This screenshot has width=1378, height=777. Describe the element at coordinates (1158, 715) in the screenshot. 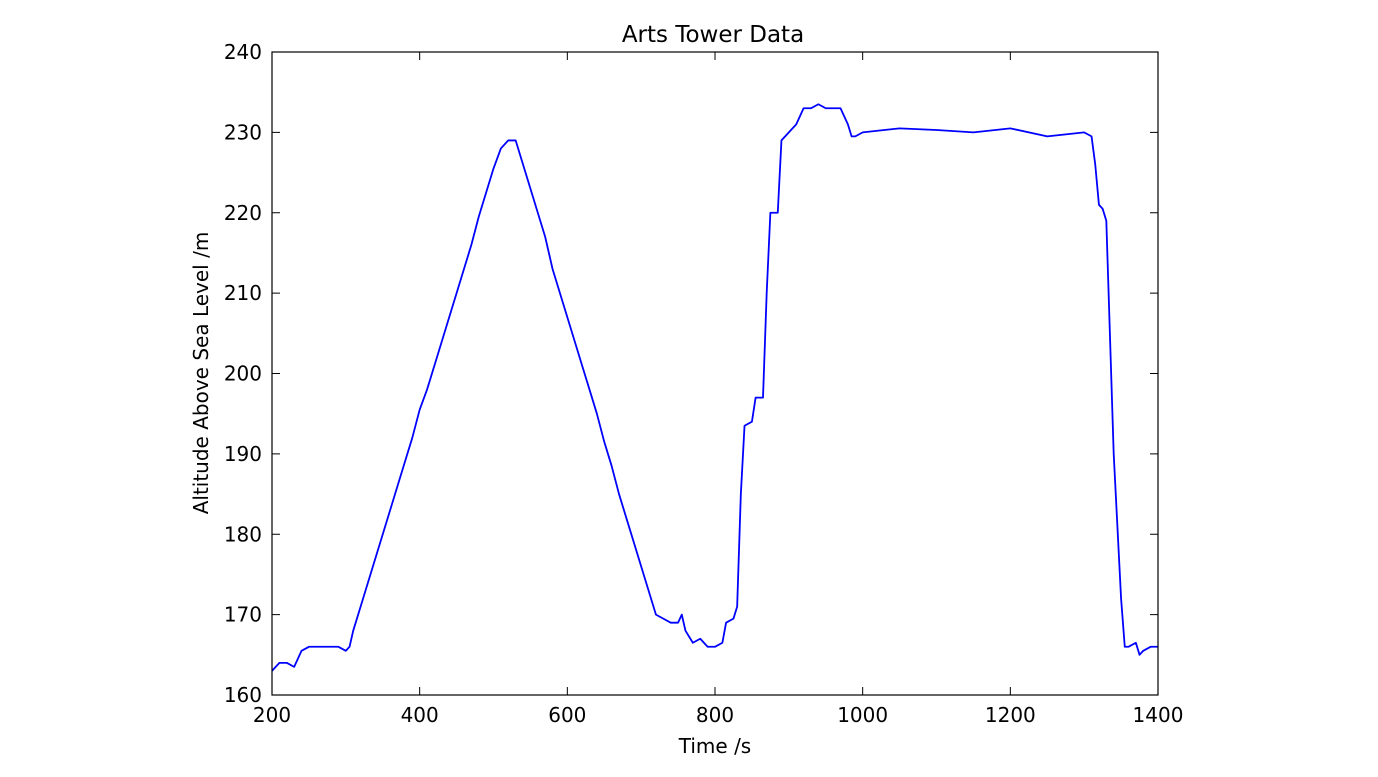

I see `x-tick-label: 1400` at that location.